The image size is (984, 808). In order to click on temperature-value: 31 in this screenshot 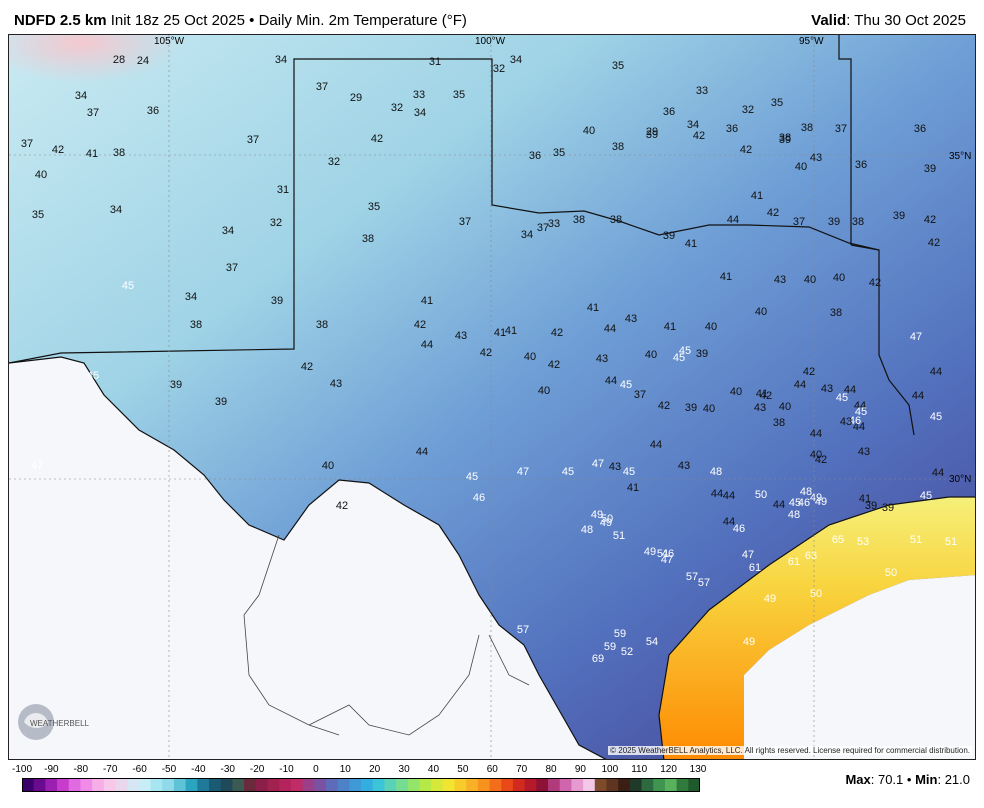, I will do `click(435, 62)`.